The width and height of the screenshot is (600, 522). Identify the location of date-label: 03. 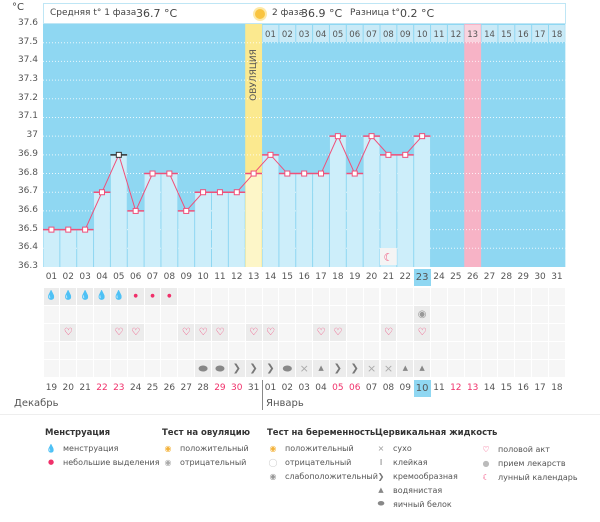
(304, 388).